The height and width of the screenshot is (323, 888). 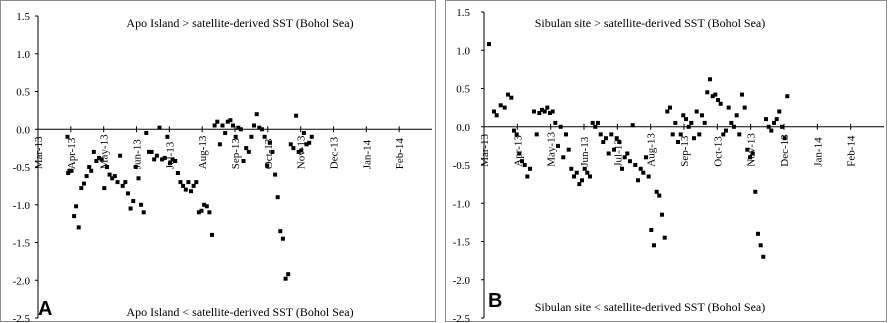 I want to click on y-tick-label: -2.5, so click(x=462, y=318).